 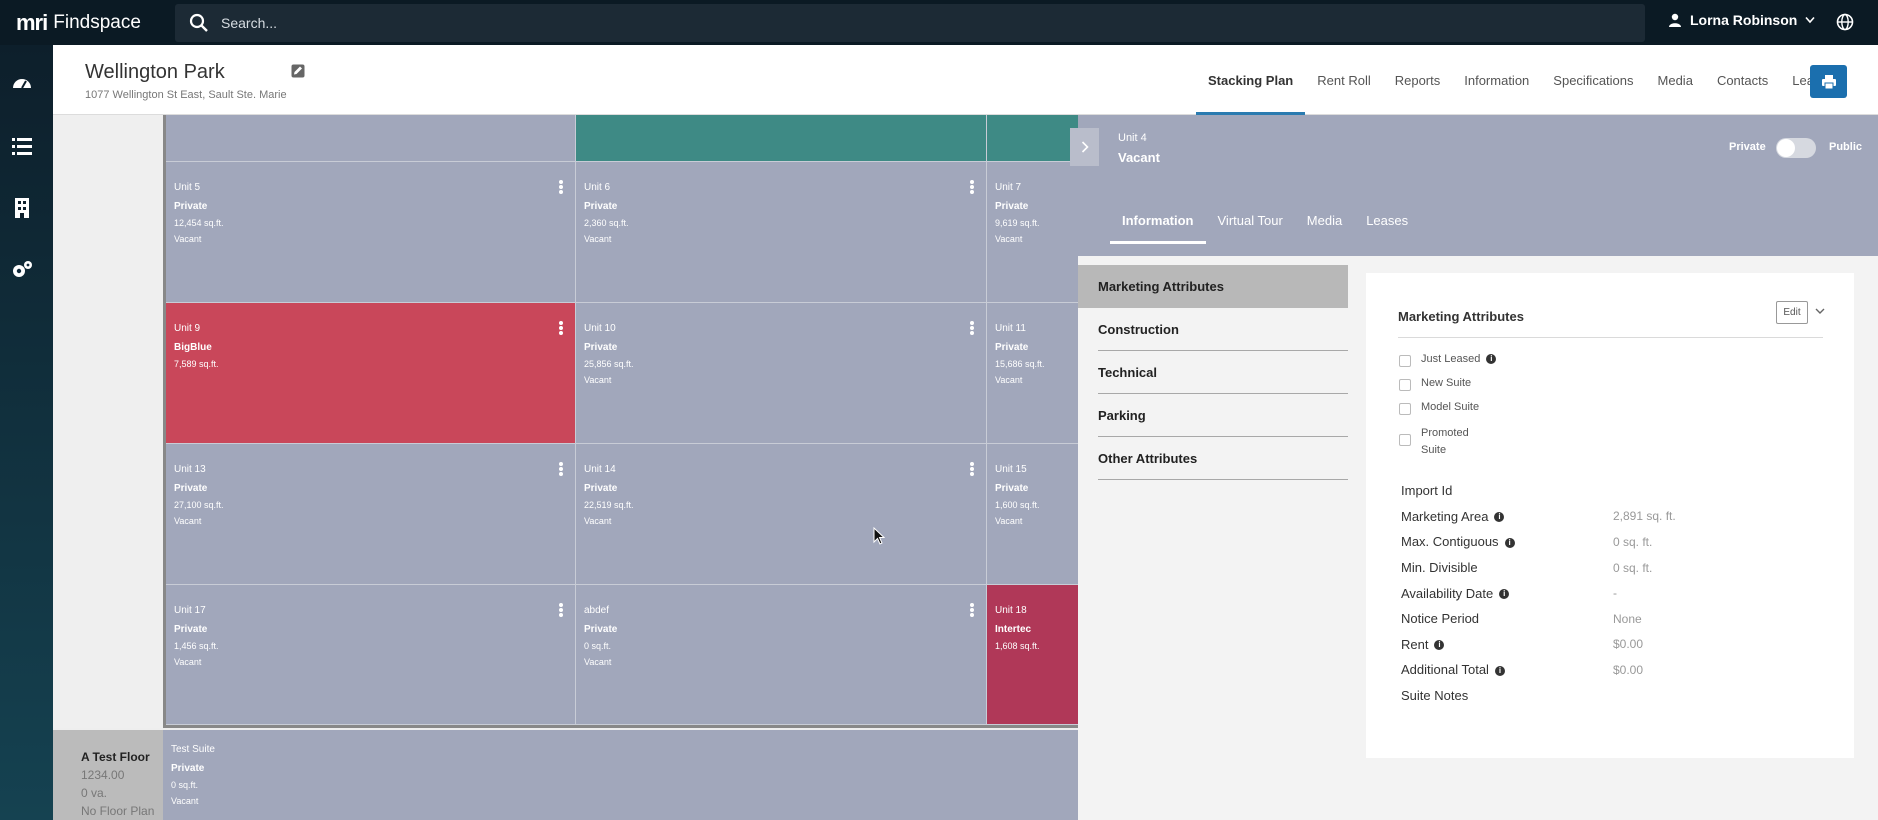 What do you see at coordinates (620, 775) in the screenshot?
I see `unit-cell: Test Suite Private 0 sq.ft. Vacant` at bounding box center [620, 775].